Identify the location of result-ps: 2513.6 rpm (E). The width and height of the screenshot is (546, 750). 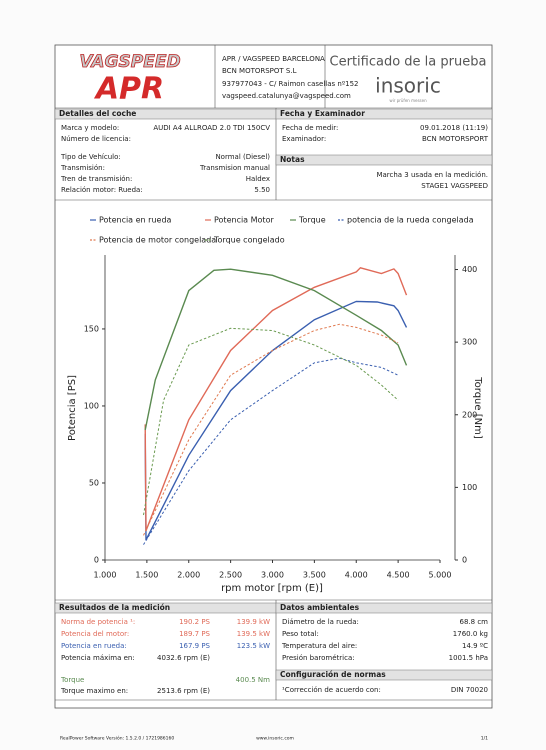
(183, 691).